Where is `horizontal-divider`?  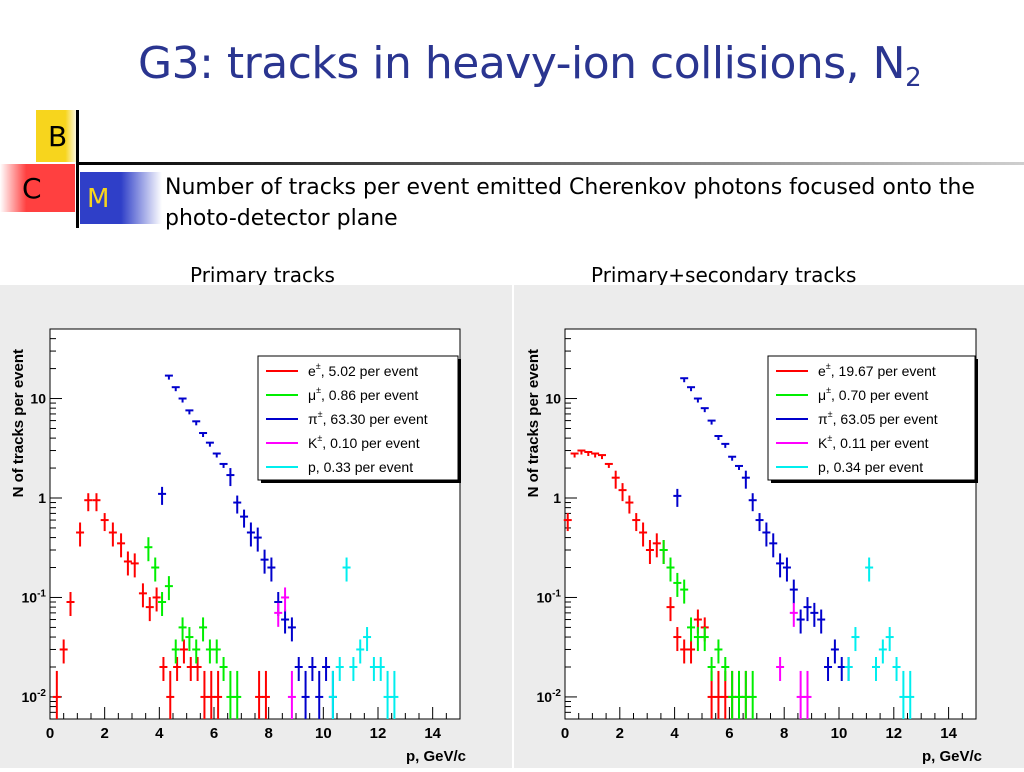 horizontal-divider is located at coordinates (550, 163).